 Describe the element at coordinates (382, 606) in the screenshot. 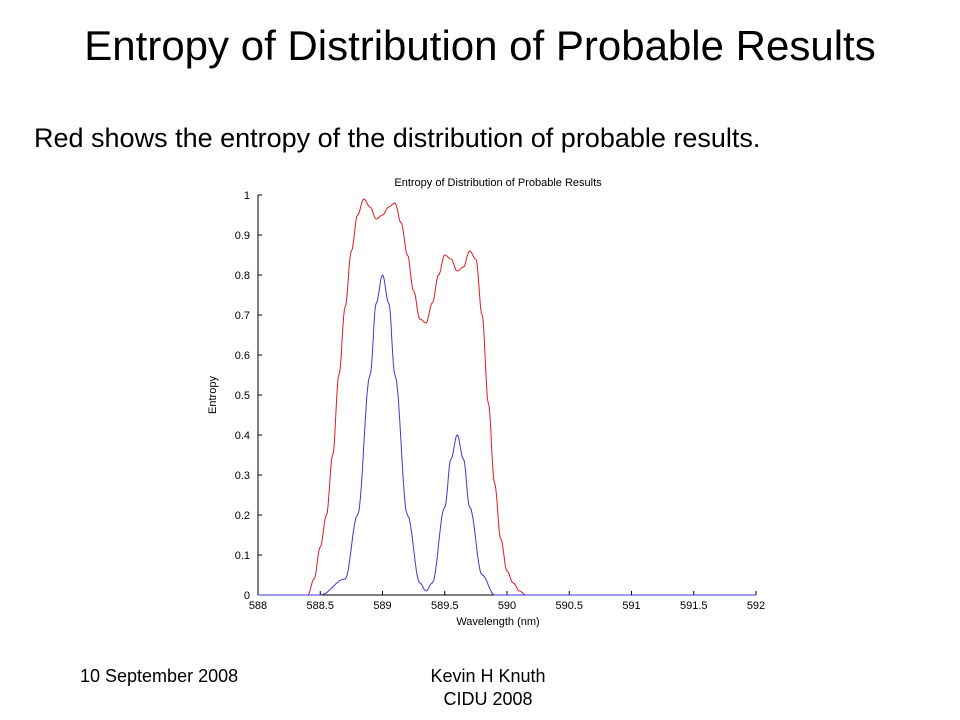

I see `x-tick-label: 589` at that location.